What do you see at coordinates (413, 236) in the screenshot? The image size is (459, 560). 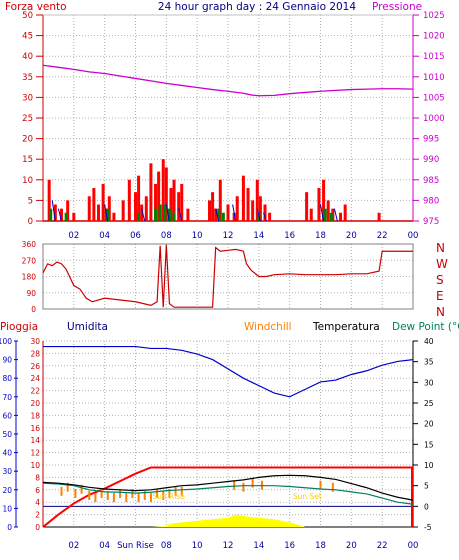 I see `x-tick-label: 00` at bounding box center [413, 236].